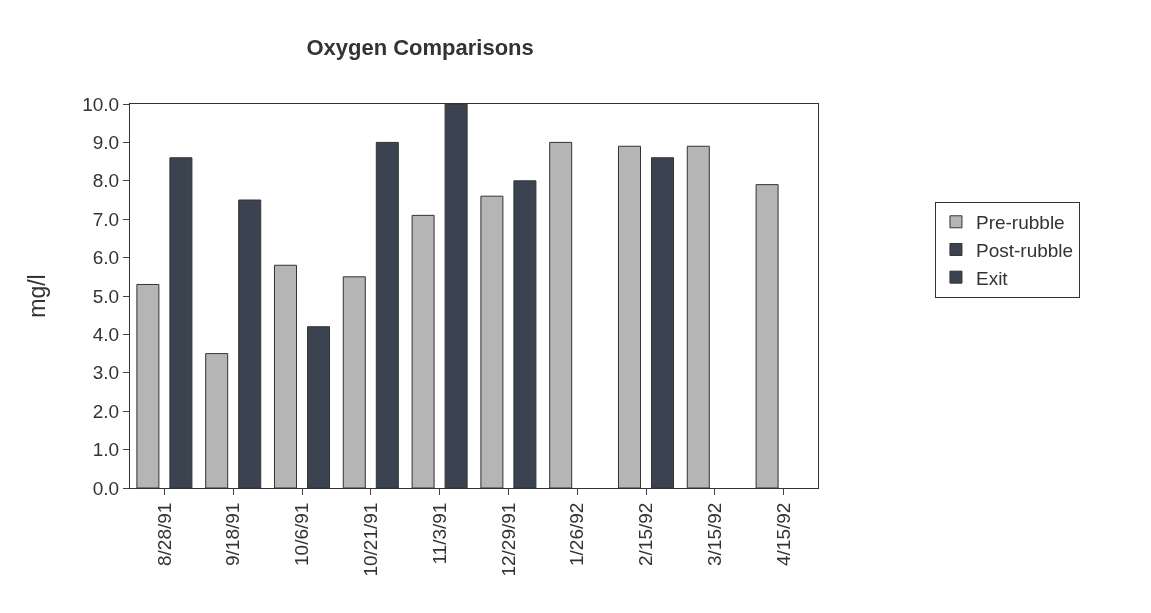  I want to click on x-tick-label: 10/21/91, so click(370, 539).